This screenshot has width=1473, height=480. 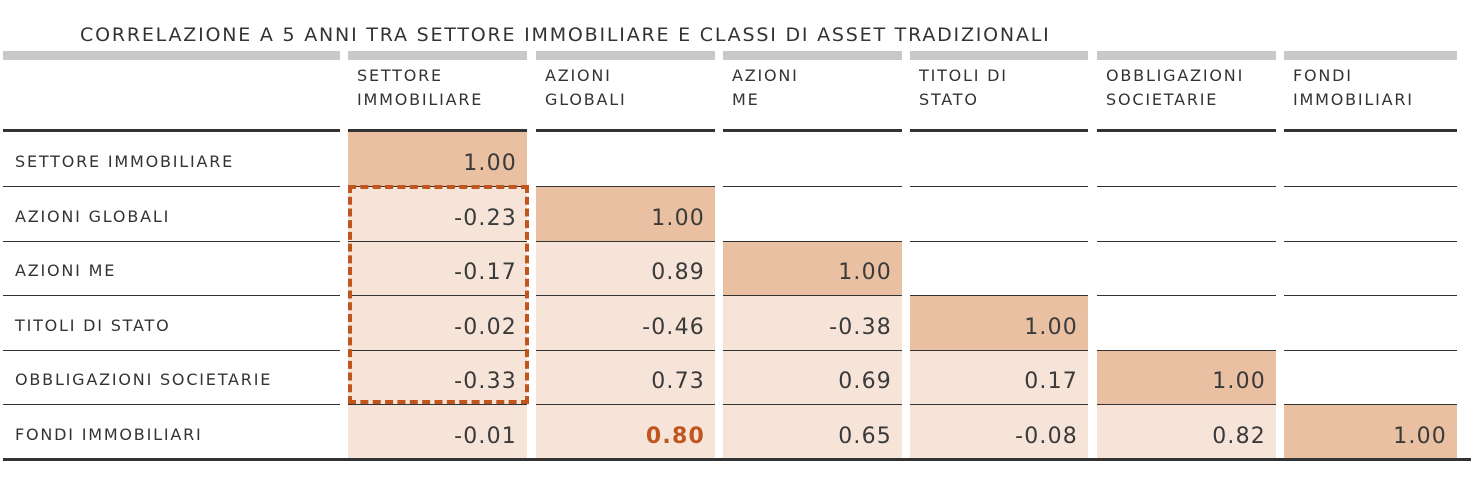 What do you see at coordinates (1175, 88) in the screenshot?
I see `column-header: OBBLIGAZIONI SOCIETARIE` at bounding box center [1175, 88].